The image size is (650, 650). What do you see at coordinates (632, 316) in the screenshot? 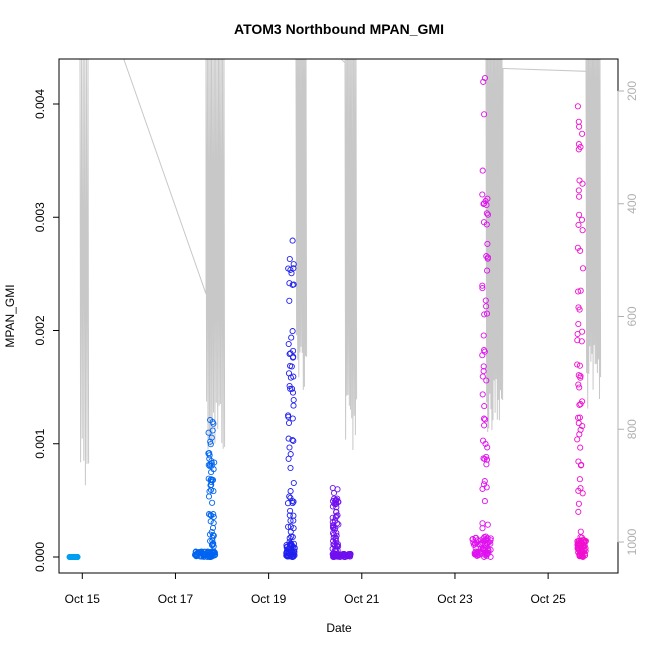
I see `y2-tick-label: 600` at bounding box center [632, 316].